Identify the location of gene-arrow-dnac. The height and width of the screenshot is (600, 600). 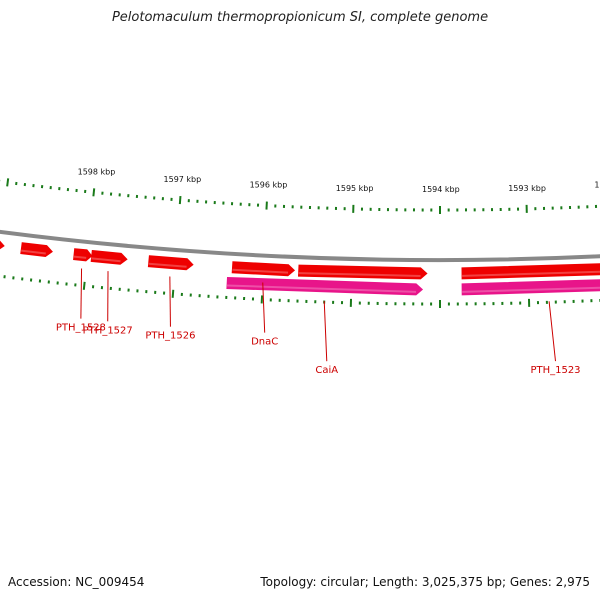
(263, 269).